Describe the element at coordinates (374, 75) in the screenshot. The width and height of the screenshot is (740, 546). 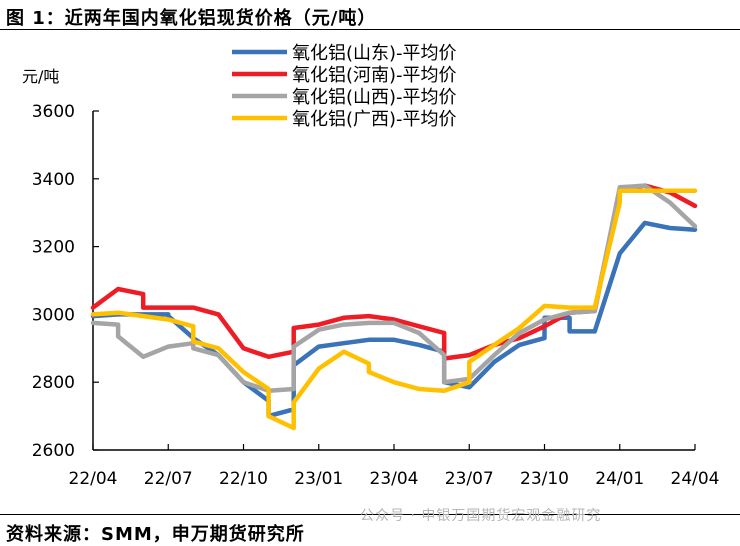
I see `legend-label-2: 氧化铝(河南)-平均价` at that location.